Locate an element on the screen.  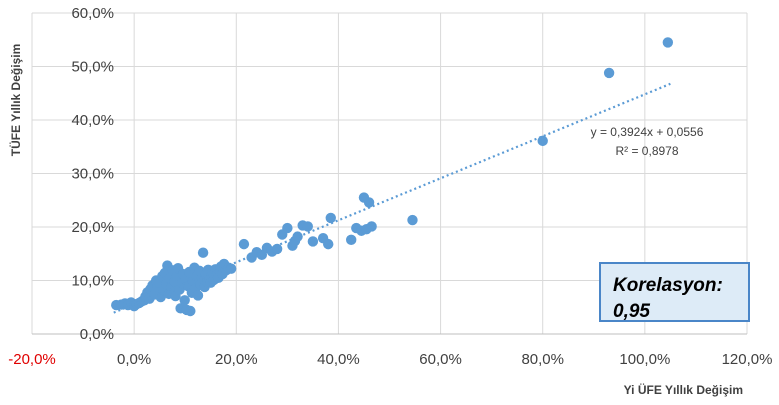
y-tick-label: 30,0% is located at coordinates (92, 174).